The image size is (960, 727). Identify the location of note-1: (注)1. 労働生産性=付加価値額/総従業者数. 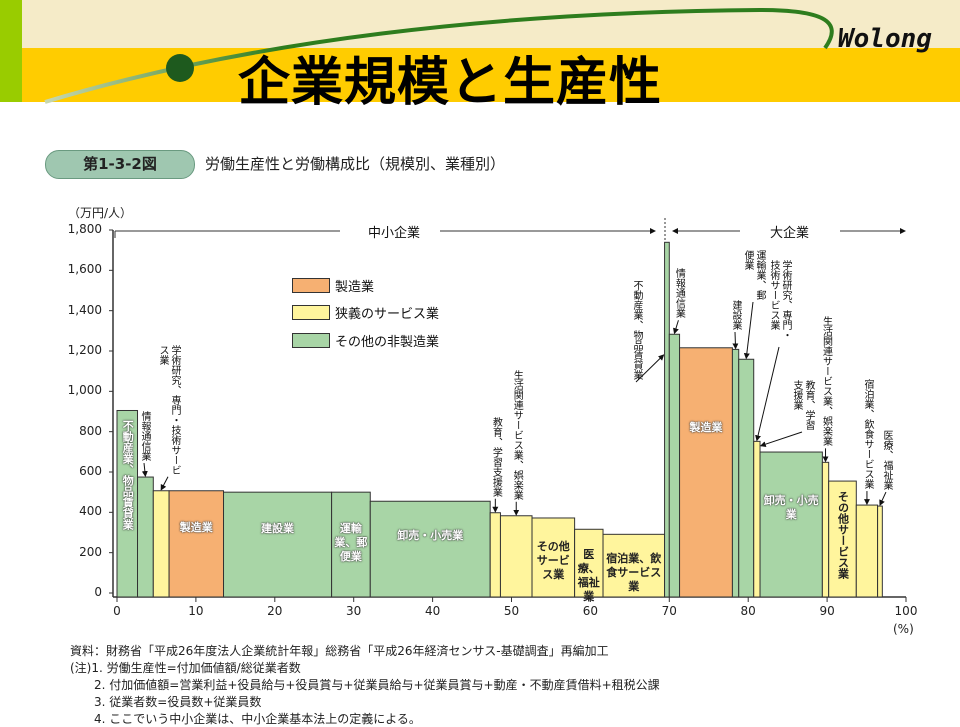
(185, 668).